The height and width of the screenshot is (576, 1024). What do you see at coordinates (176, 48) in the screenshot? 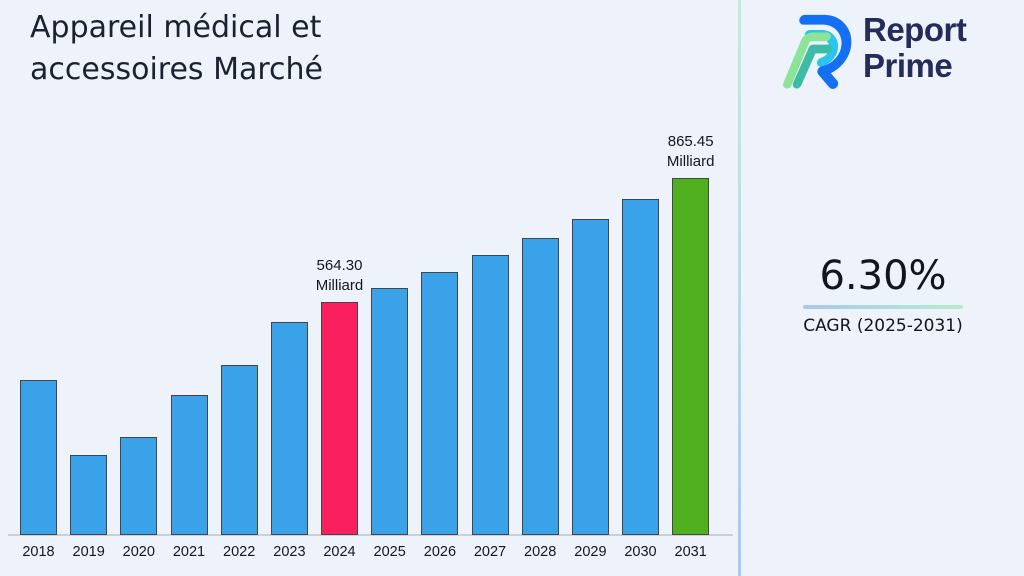
I see `page-title: Appareil médical et accessoires Marché` at bounding box center [176, 48].